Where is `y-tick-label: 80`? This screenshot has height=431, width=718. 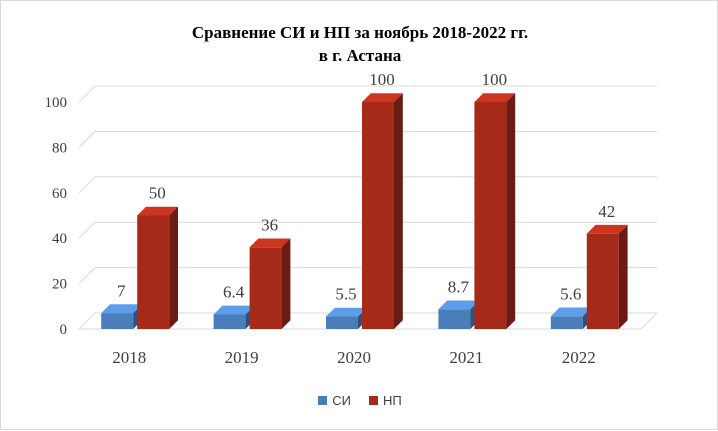
y-tick-label: 80 is located at coordinates (59, 148).